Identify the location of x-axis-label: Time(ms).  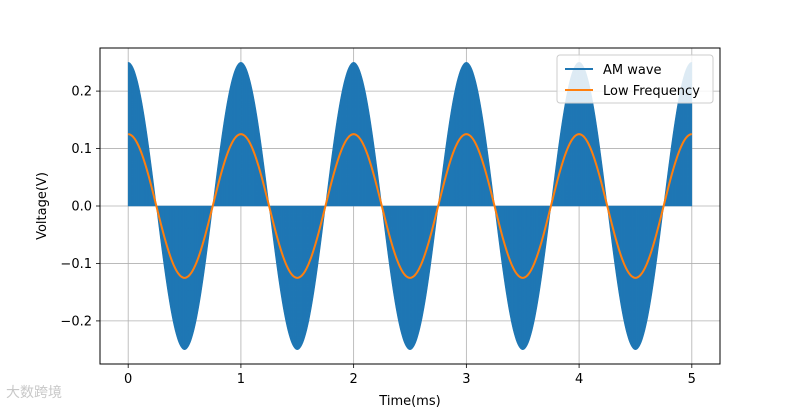
(409, 401).